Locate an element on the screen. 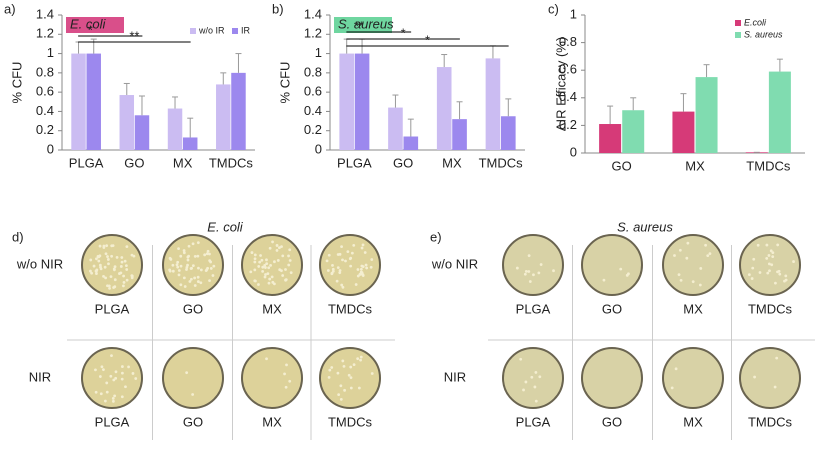 This screenshot has height=452, width=817. column-label: TMDCs is located at coordinates (770, 308).